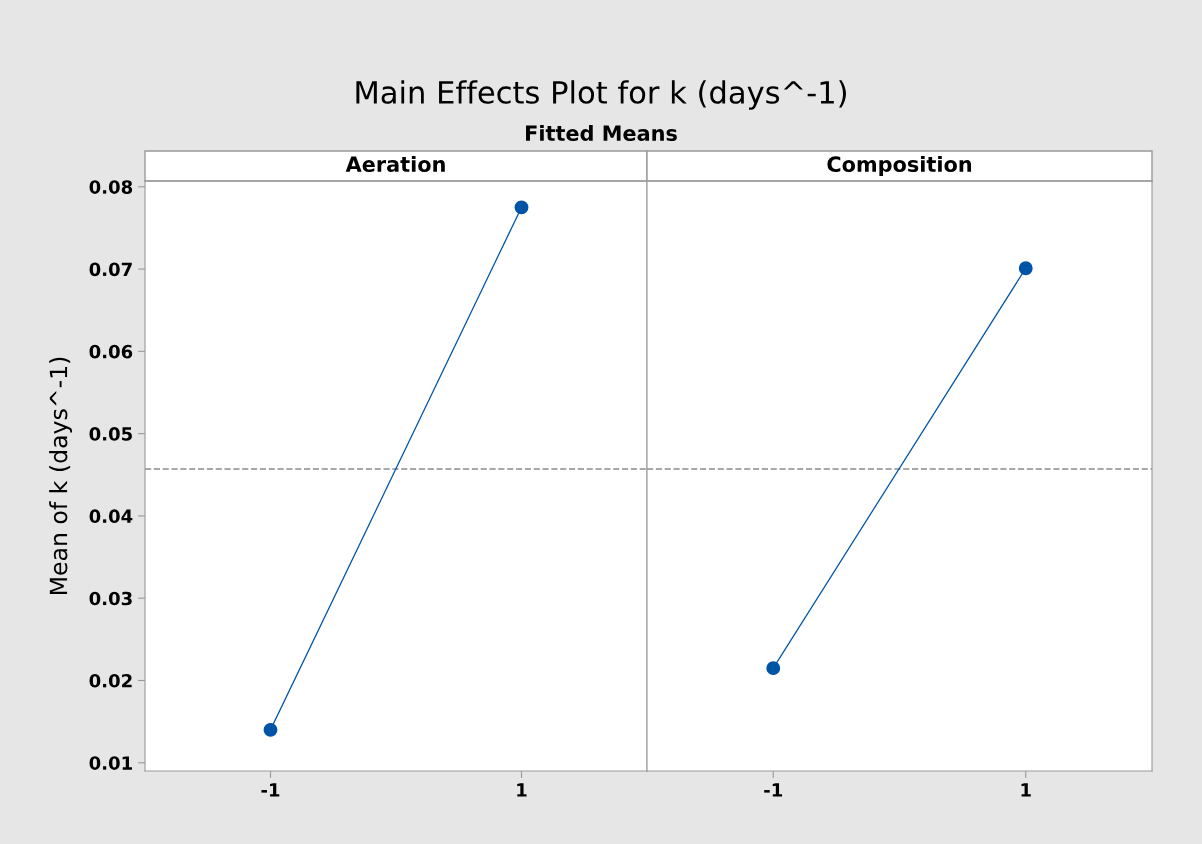 The height and width of the screenshot is (844, 1202). Describe the element at coordinates (111, 516) in the screenshot. I see `y-tick-label: 0.04` at that location.